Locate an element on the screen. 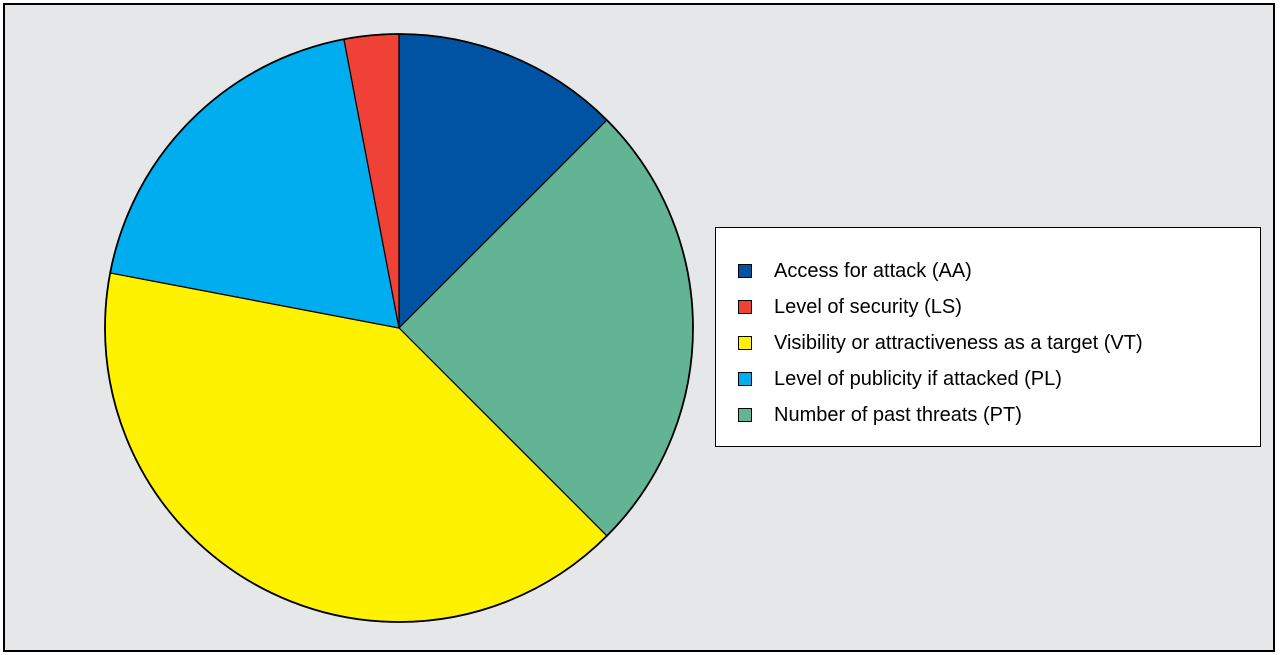 The image size is (1282, 655). legend-label-aa: Access for attack (AA) is located at coordinates (873, 270).